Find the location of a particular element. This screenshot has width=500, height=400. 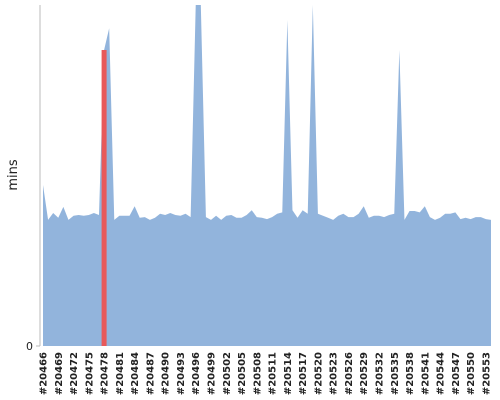

x-tick-label: #20550 is located at coordinates (471, 373).